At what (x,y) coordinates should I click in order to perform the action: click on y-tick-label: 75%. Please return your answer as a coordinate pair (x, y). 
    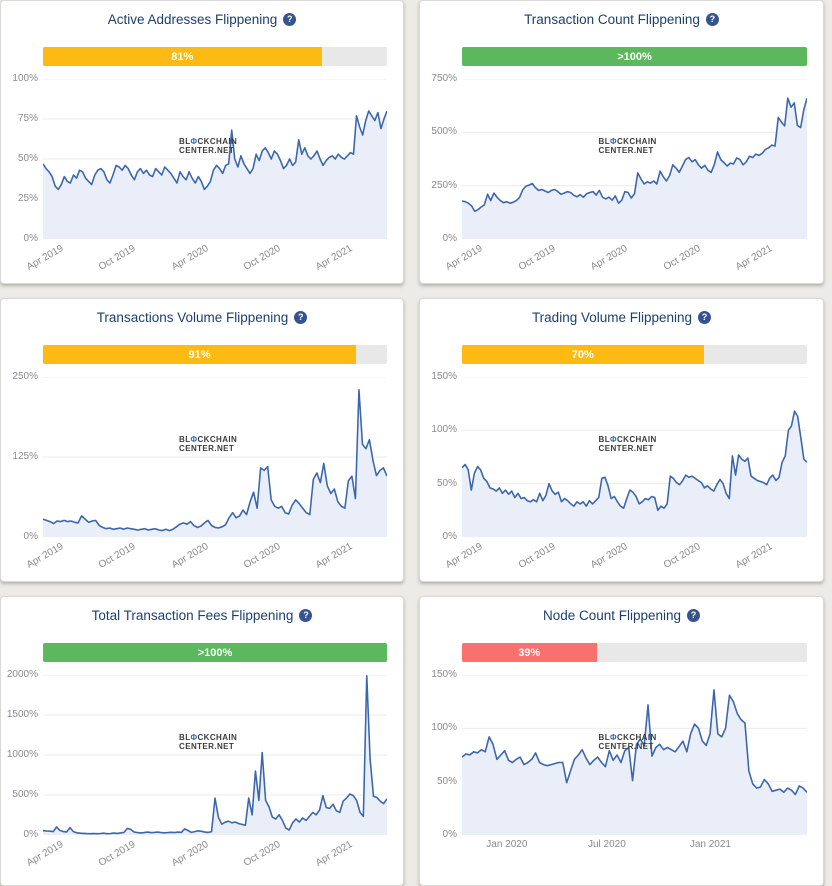
    Looking at the image, I should click on (27, 118).